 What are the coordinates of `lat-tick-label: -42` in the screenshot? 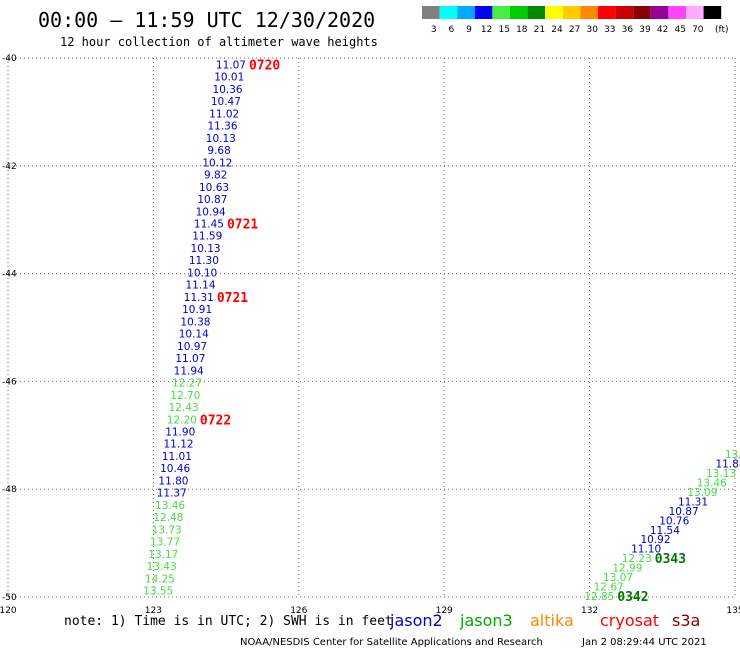 It's located at (9, 167).